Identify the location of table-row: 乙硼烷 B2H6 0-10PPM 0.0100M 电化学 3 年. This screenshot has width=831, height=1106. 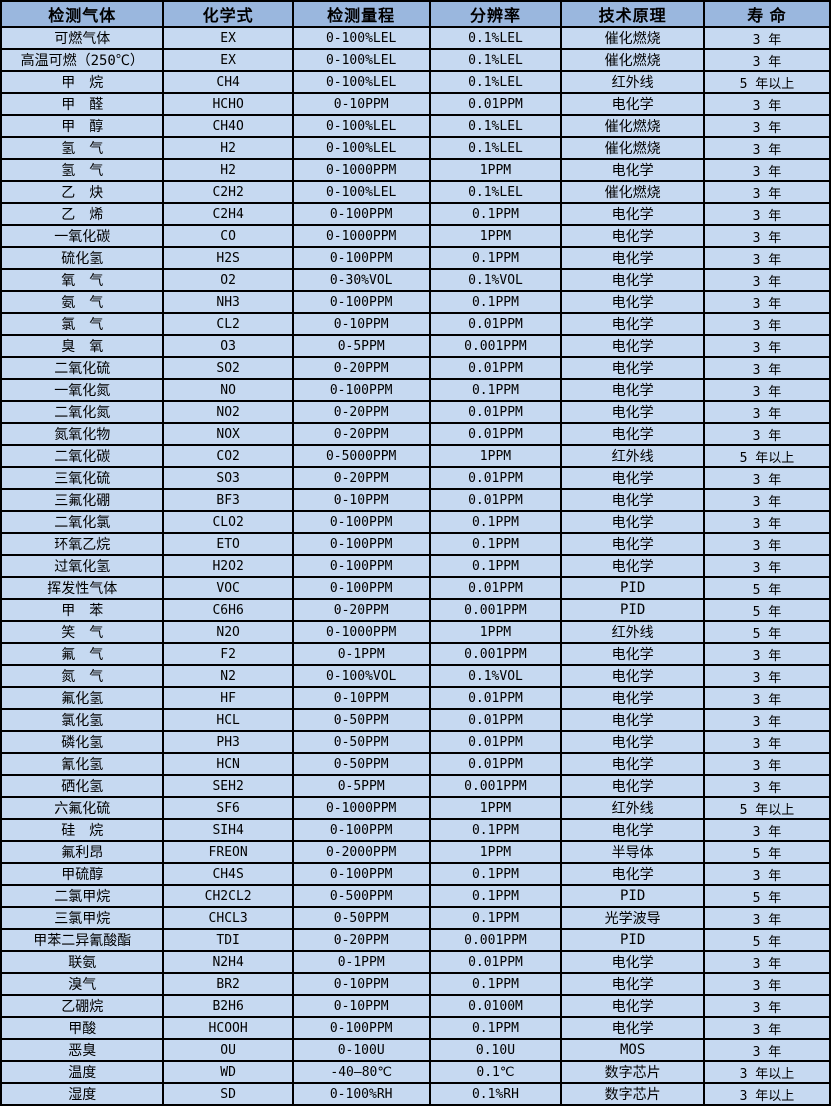
(415, 1006).